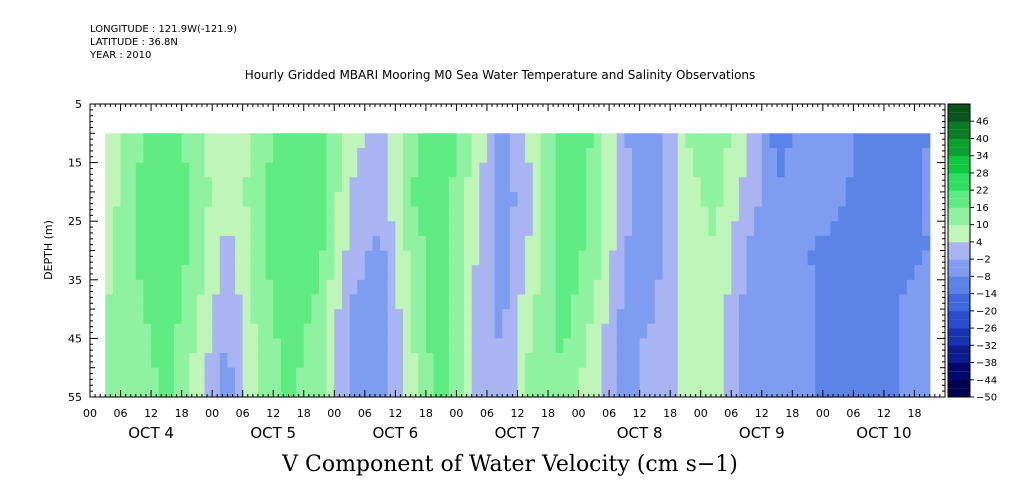 This screenshot has width=1009, height=504. What do you see at coordinates (884, 413) in the screenshot?
I see `x-hour-label: 12` at bounding box center [884, 413].